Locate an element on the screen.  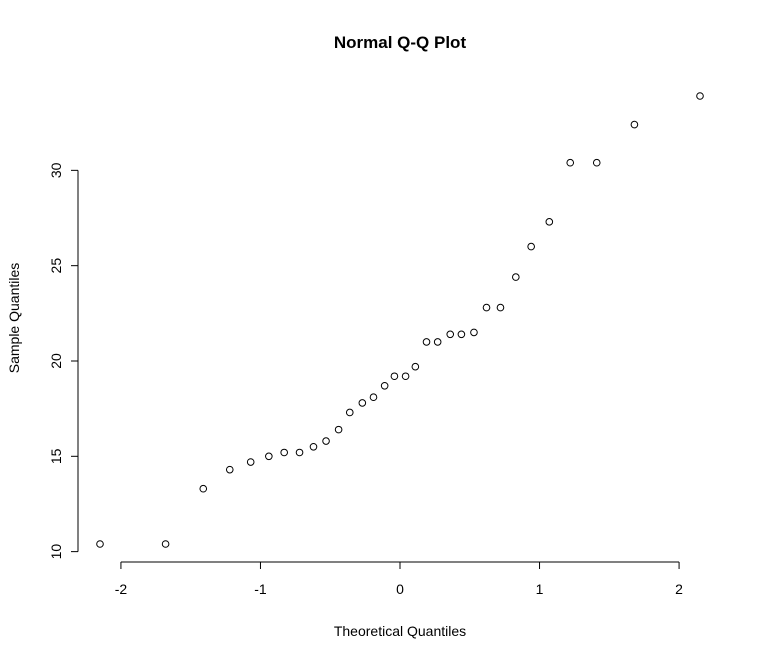
y-axis: 10 15 20 25 30 is located at coordinates (63, 361).